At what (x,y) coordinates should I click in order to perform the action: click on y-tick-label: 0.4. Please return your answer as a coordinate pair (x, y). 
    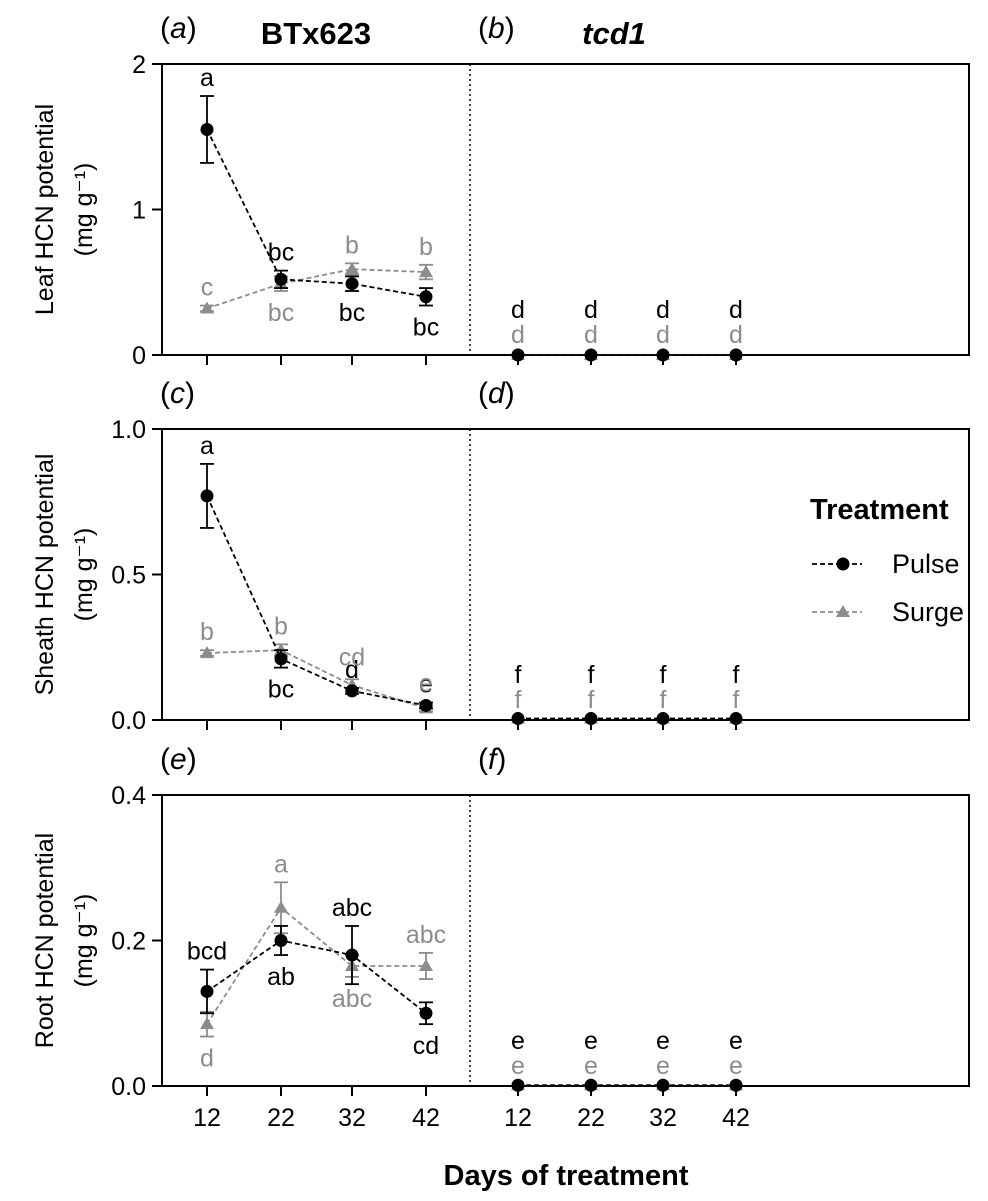
    Looking at the image, I should click on (128, 796).